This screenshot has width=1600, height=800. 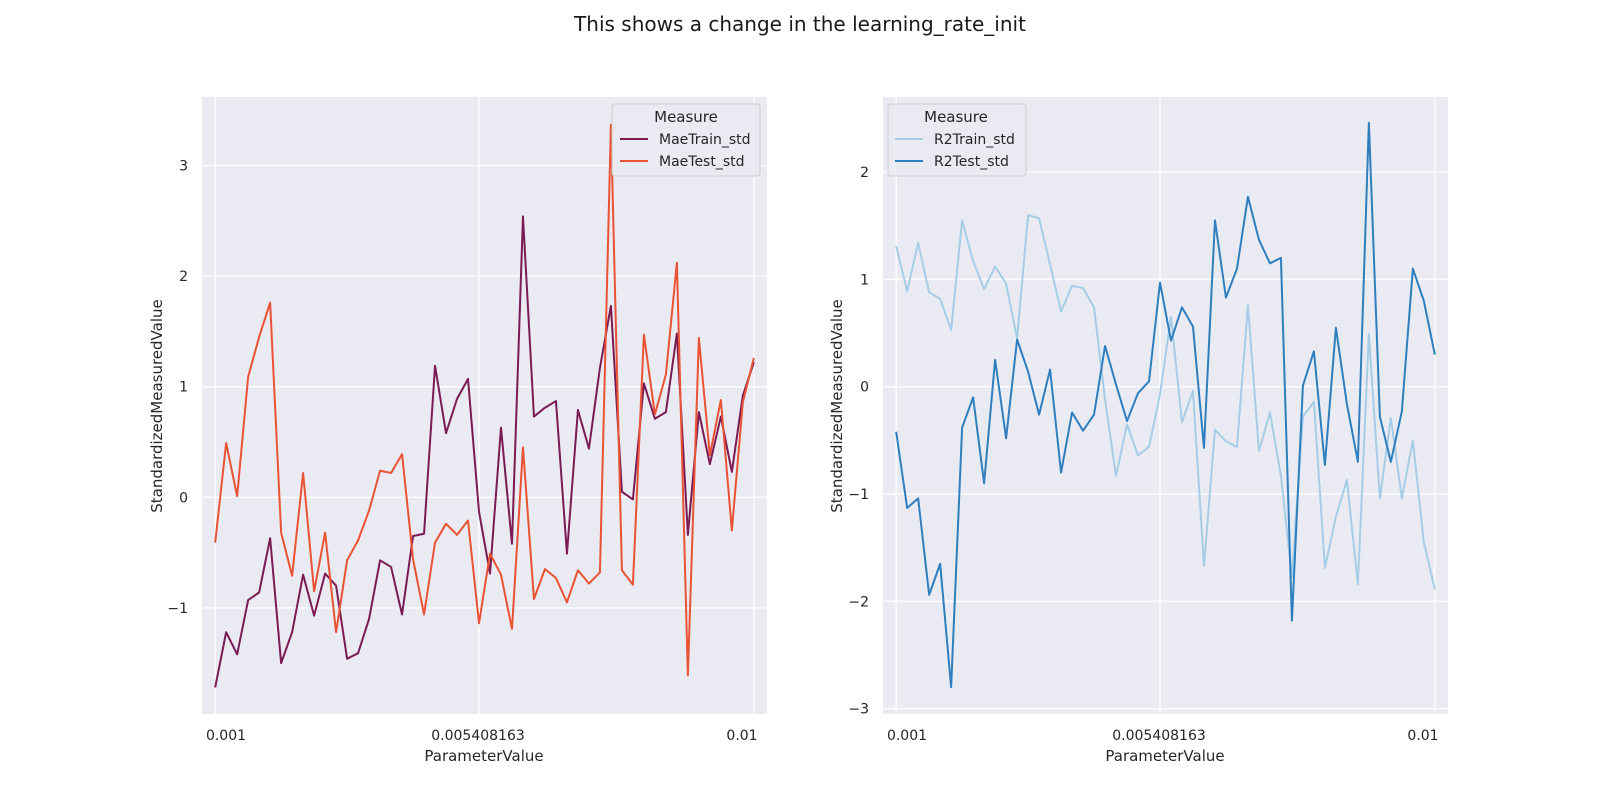 What do you see at coordinates (974, 140) in the screenshot?
I see `legend-label-r2train: R2Train_std` at bounding box center [974, 140].